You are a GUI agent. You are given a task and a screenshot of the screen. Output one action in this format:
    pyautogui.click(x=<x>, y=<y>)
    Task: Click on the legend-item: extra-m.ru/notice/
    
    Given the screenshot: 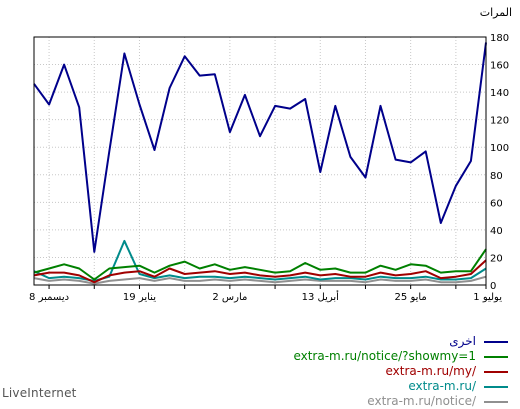 What is the action you would take?
    pyautogui.click(x=400, y=401)
    